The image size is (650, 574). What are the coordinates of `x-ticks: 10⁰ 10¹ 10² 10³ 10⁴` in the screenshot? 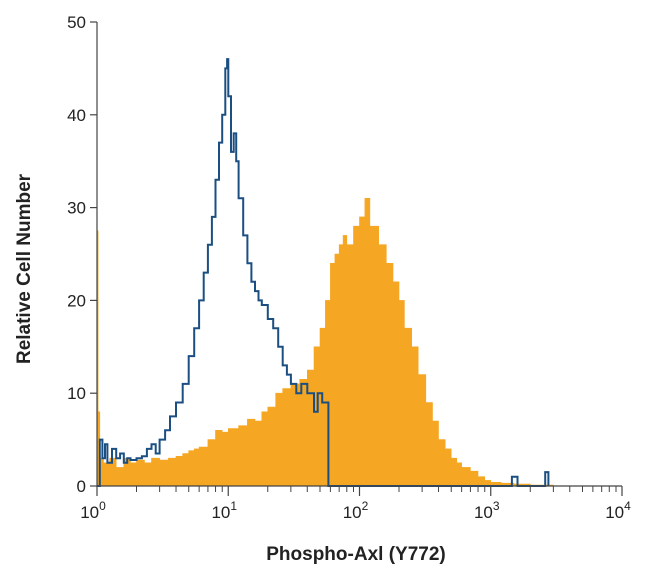 It's located at (355, 504).